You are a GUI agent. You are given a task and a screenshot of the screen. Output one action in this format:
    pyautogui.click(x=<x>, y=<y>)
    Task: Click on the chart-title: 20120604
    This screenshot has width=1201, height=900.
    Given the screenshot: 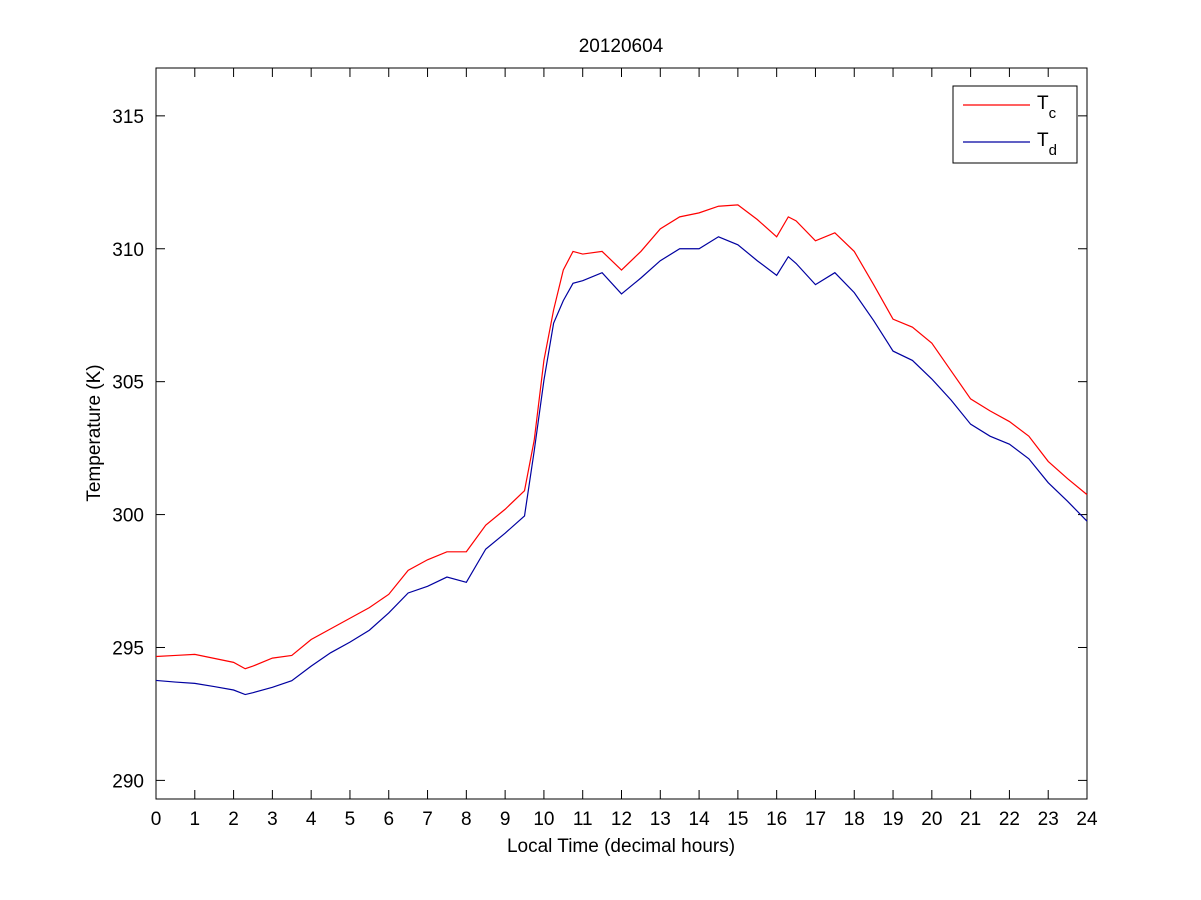 What is the action you would take?
    pyautogui.click(x=621, y=46)
    